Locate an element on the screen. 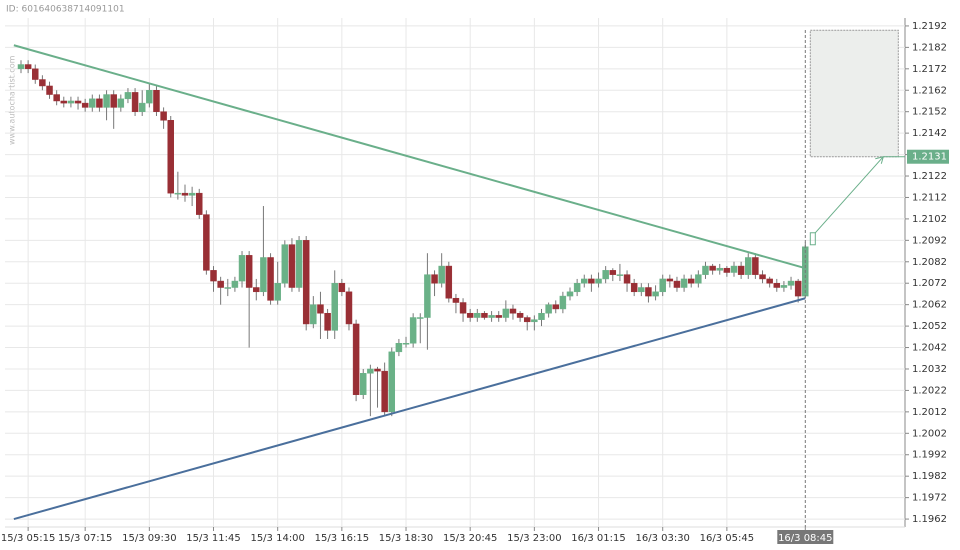  y-tick-label: 1.1972 is located at coordinates (929, 498).